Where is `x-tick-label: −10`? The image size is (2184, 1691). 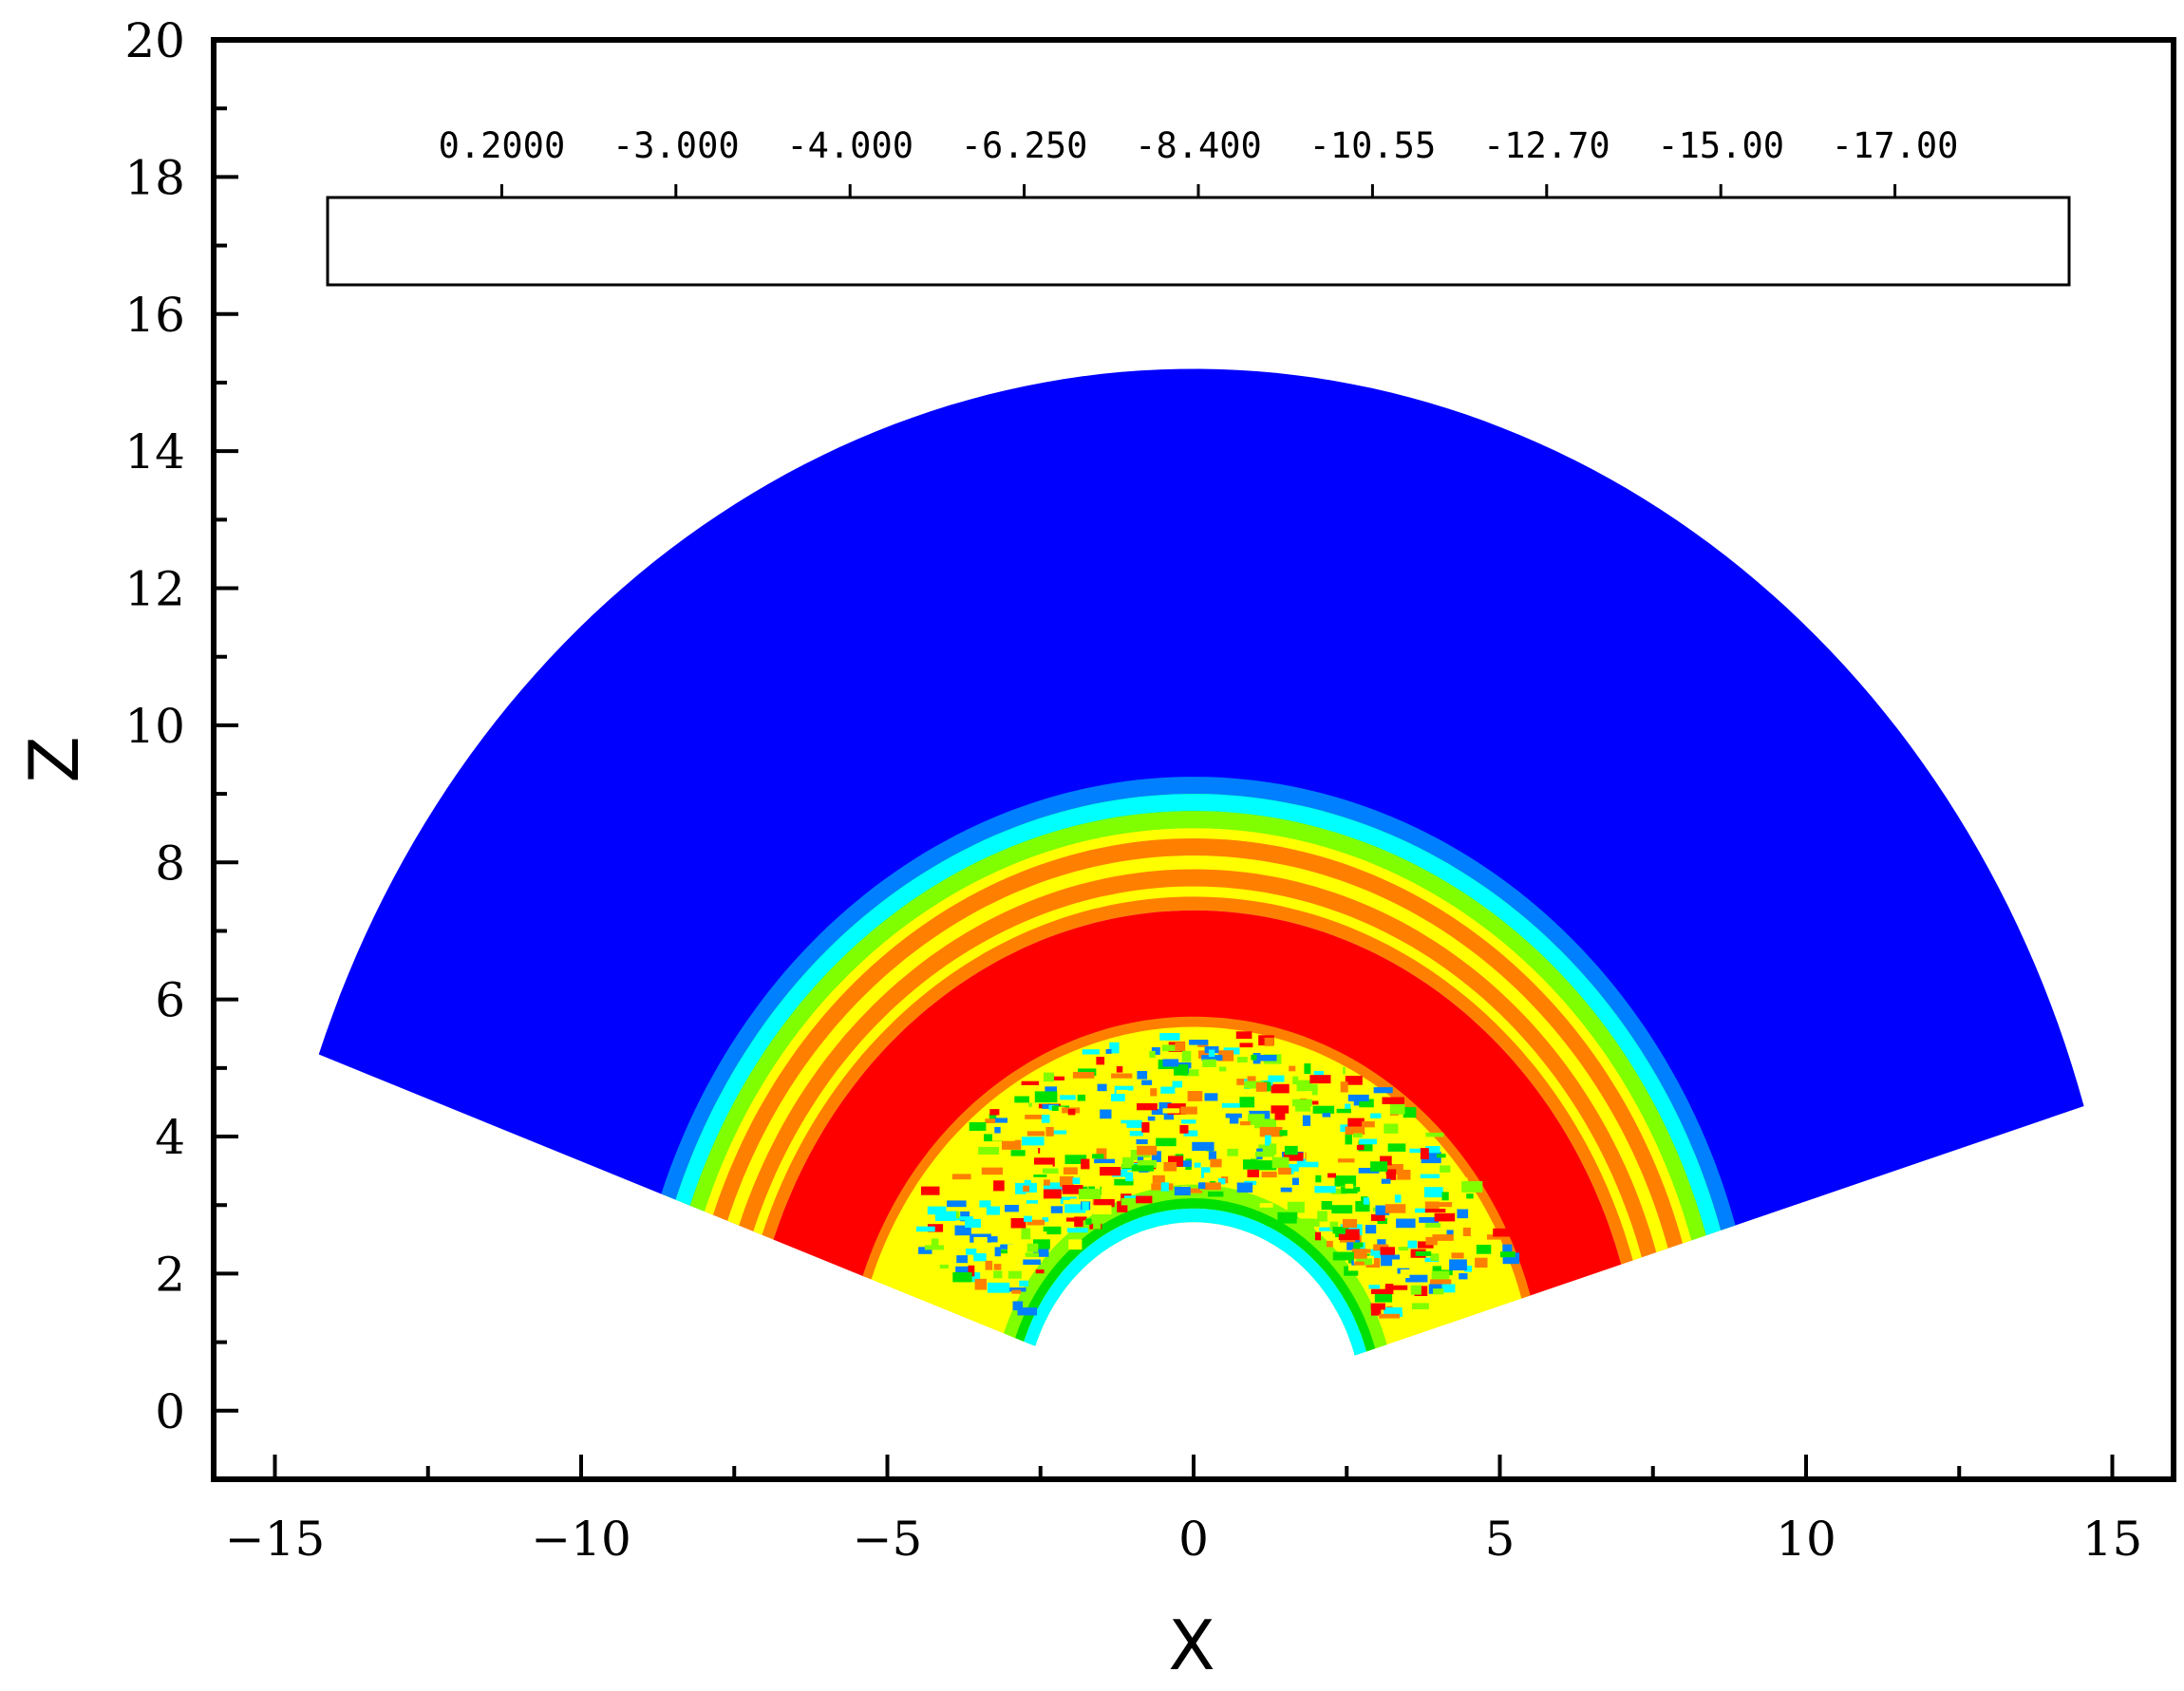 x-tick-label: −10 is located at coordinates (581, 1540).